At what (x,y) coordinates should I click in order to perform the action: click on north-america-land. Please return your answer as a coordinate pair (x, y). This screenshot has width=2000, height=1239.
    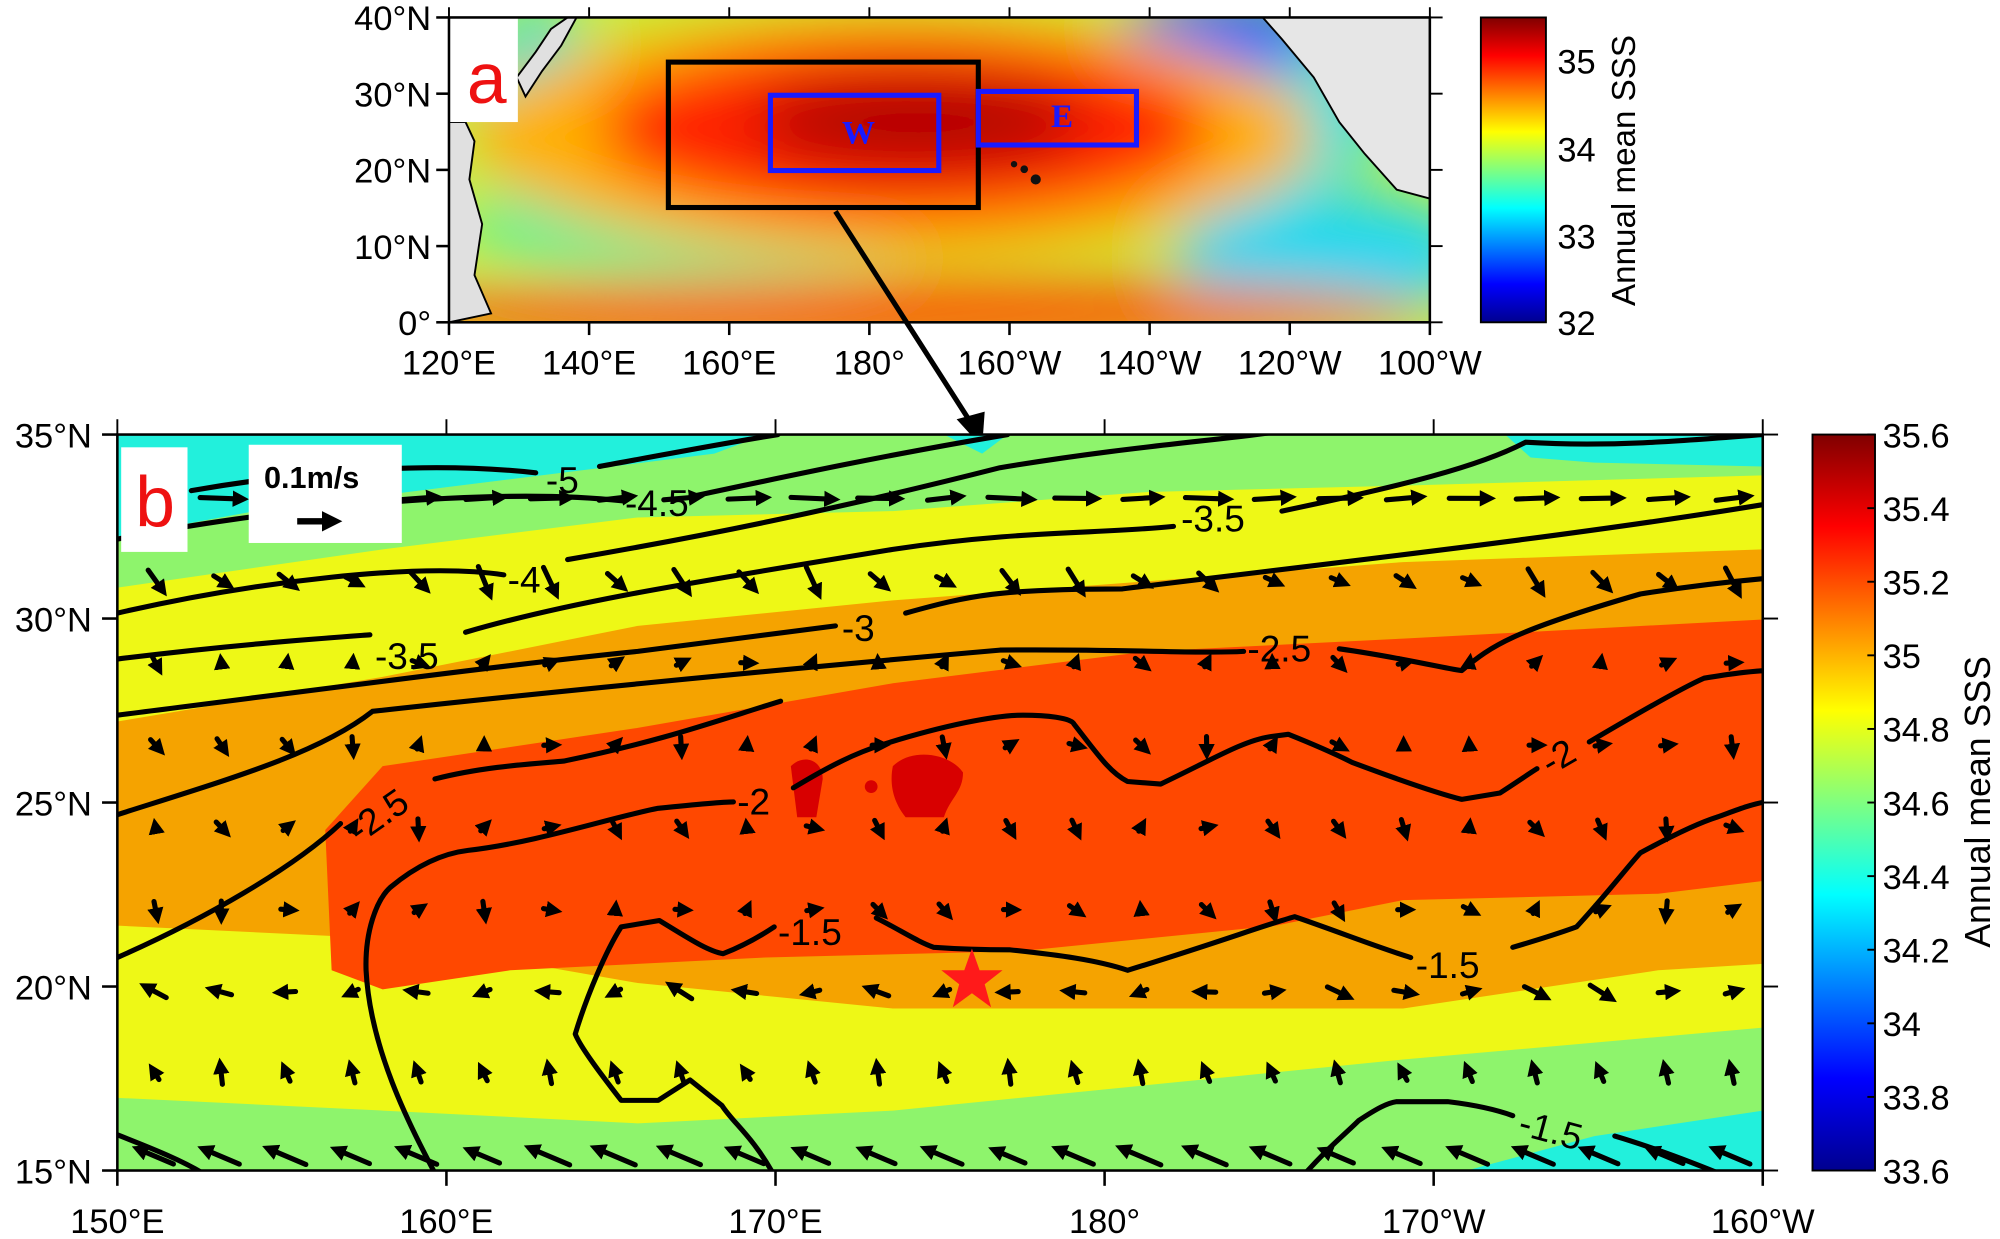
    Looking at the image, I should click on (1345, 108).